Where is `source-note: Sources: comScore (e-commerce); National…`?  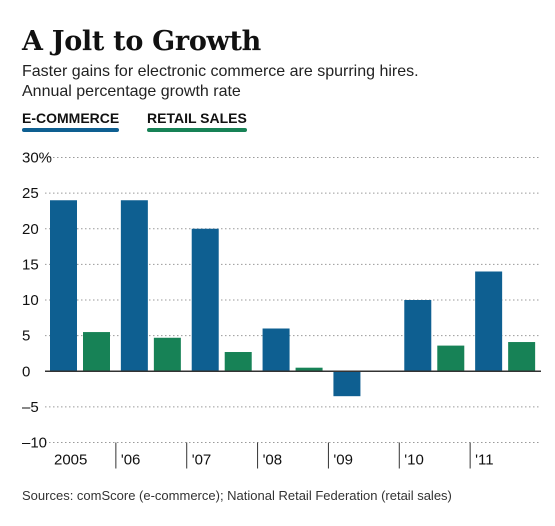
source-note: Sources: comScore (e-commerce); National… is located at coordinates (237, 495).